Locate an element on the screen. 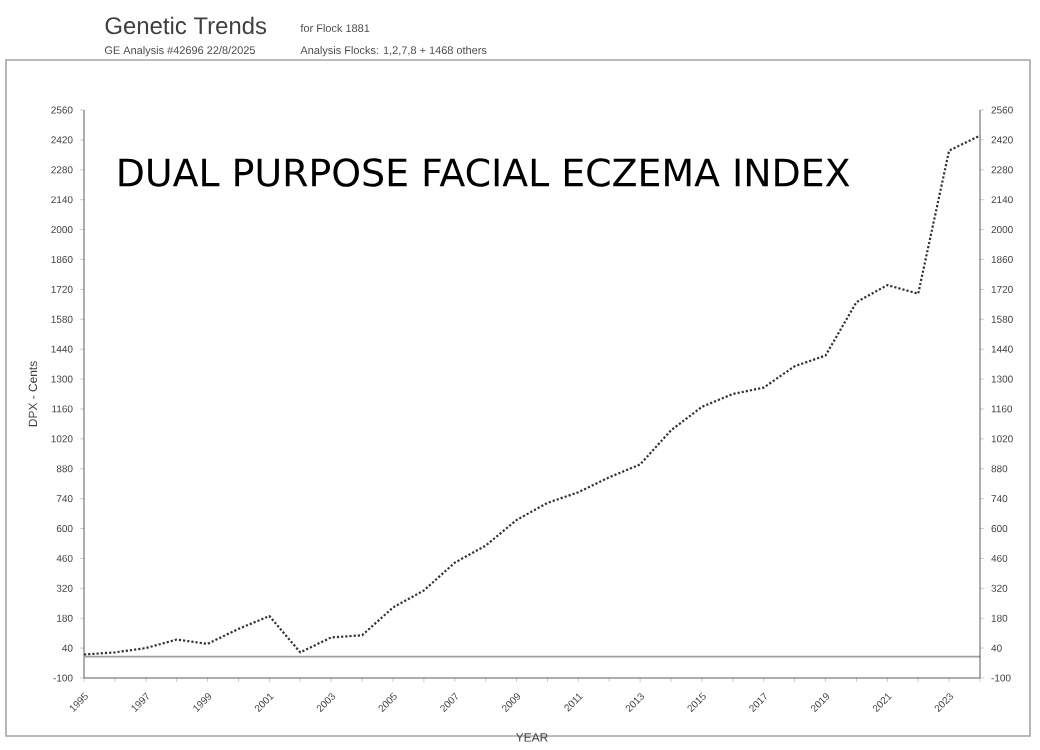 The width and height of the screenshot is (1040, 750). text: DUAL PURPOSE FACIAL ECZEMA INDEX is located at coordinates (484, 172).